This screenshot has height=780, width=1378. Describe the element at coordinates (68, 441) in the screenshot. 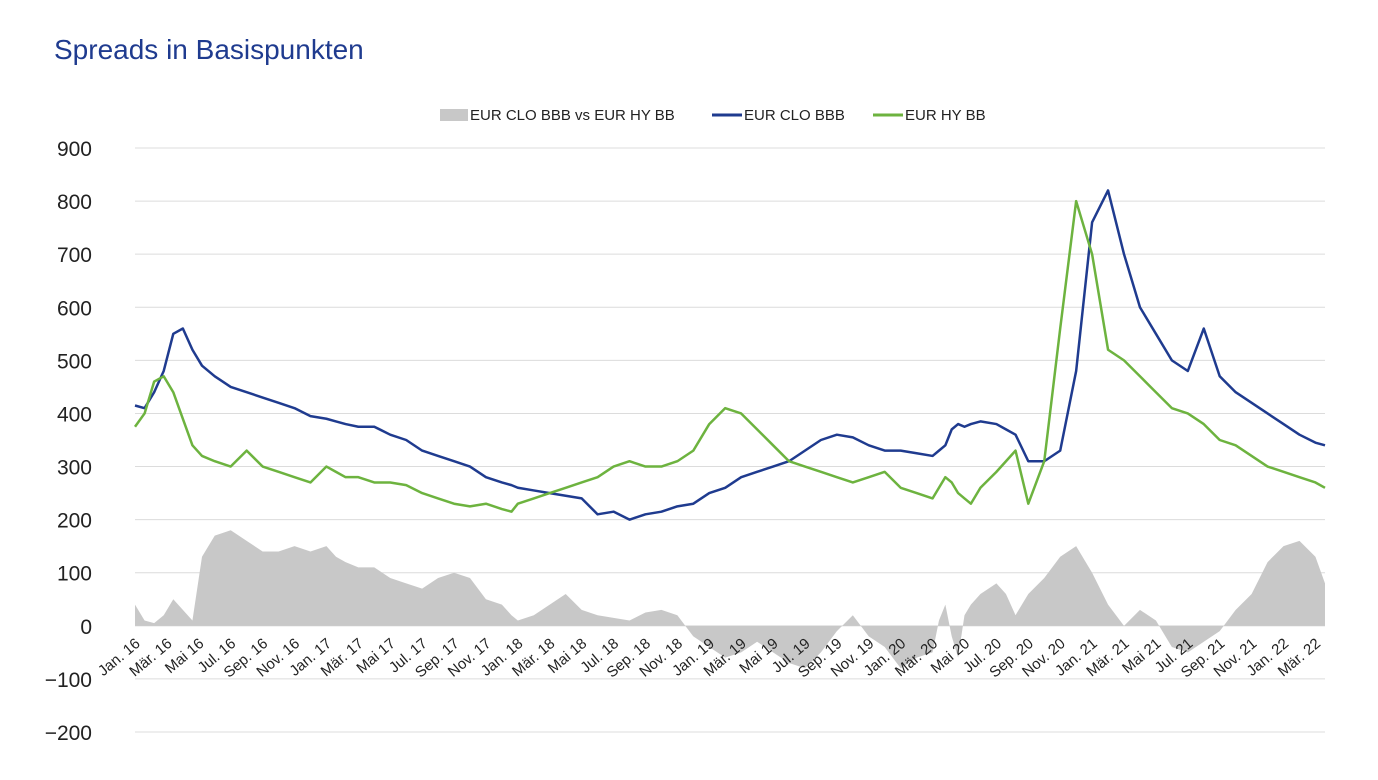

I see `y-axis-ticks: 900 800 700 600 500 400 300 200 100 0 −100 −200` at that location.